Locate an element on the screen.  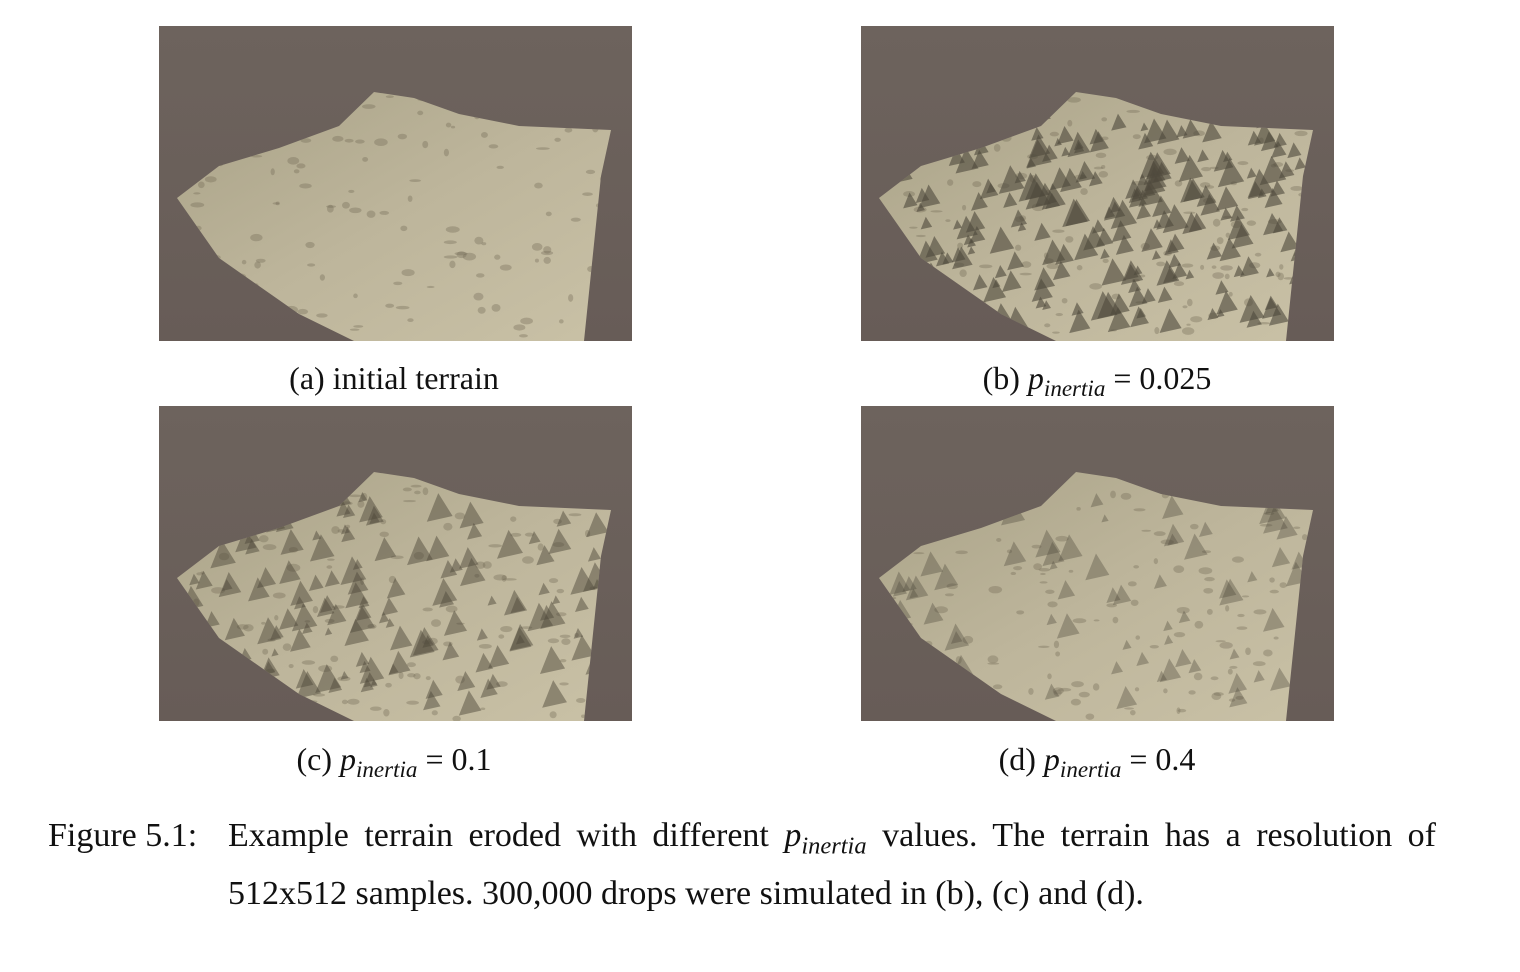
figure-label: Figure 5.1: is located at coordinates (123, 835).